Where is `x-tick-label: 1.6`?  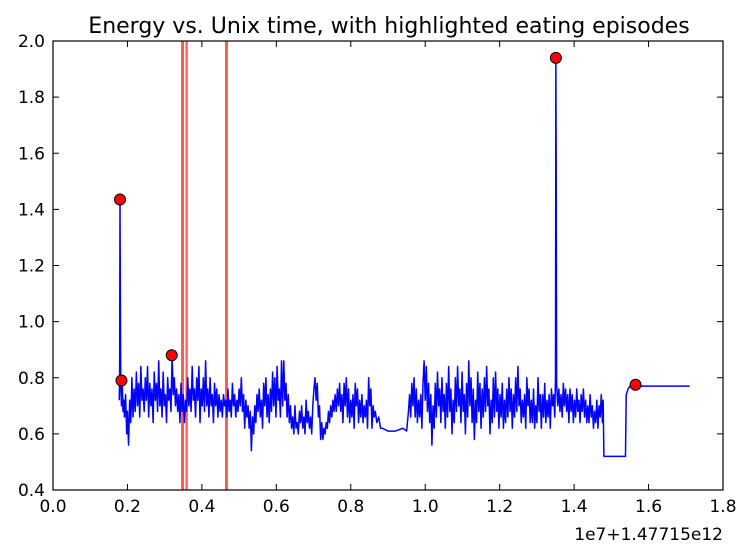 x-tick-label: 1.6 is located at coordinates (648, 507).